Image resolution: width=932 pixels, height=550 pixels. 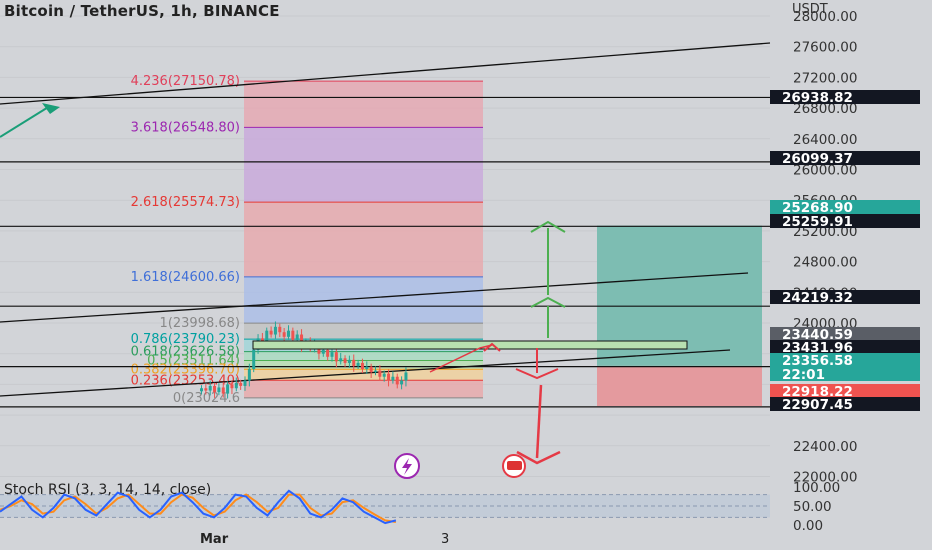 What do you see at coordinates (817, 392) in the screenshot?
I see `price-label-text: 22918.22` at bounding box center [817, 392].